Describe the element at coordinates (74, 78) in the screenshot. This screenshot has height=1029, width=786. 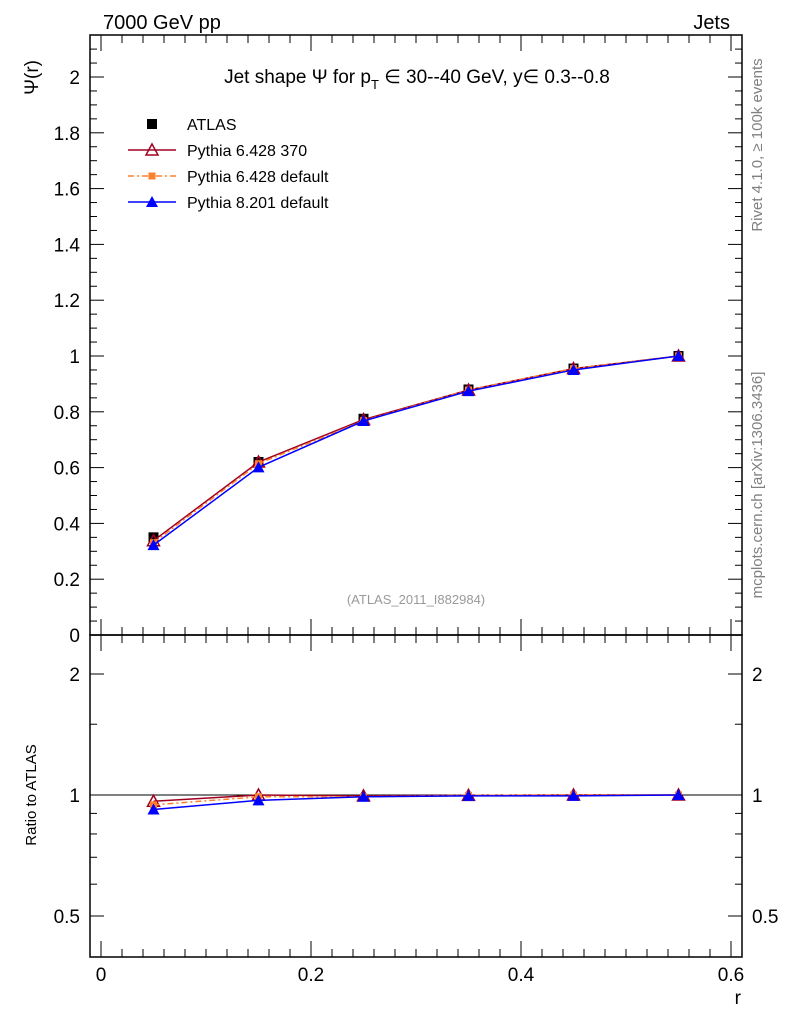
I see `y-tick-label: 2` at that location.